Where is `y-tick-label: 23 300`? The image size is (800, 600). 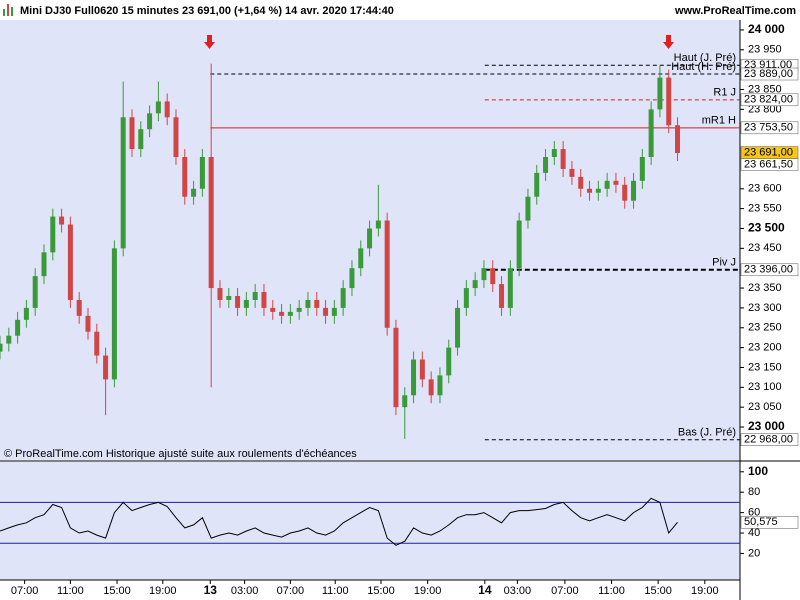
y-tick-label: 23 300 is located at coordinates (765, 308).